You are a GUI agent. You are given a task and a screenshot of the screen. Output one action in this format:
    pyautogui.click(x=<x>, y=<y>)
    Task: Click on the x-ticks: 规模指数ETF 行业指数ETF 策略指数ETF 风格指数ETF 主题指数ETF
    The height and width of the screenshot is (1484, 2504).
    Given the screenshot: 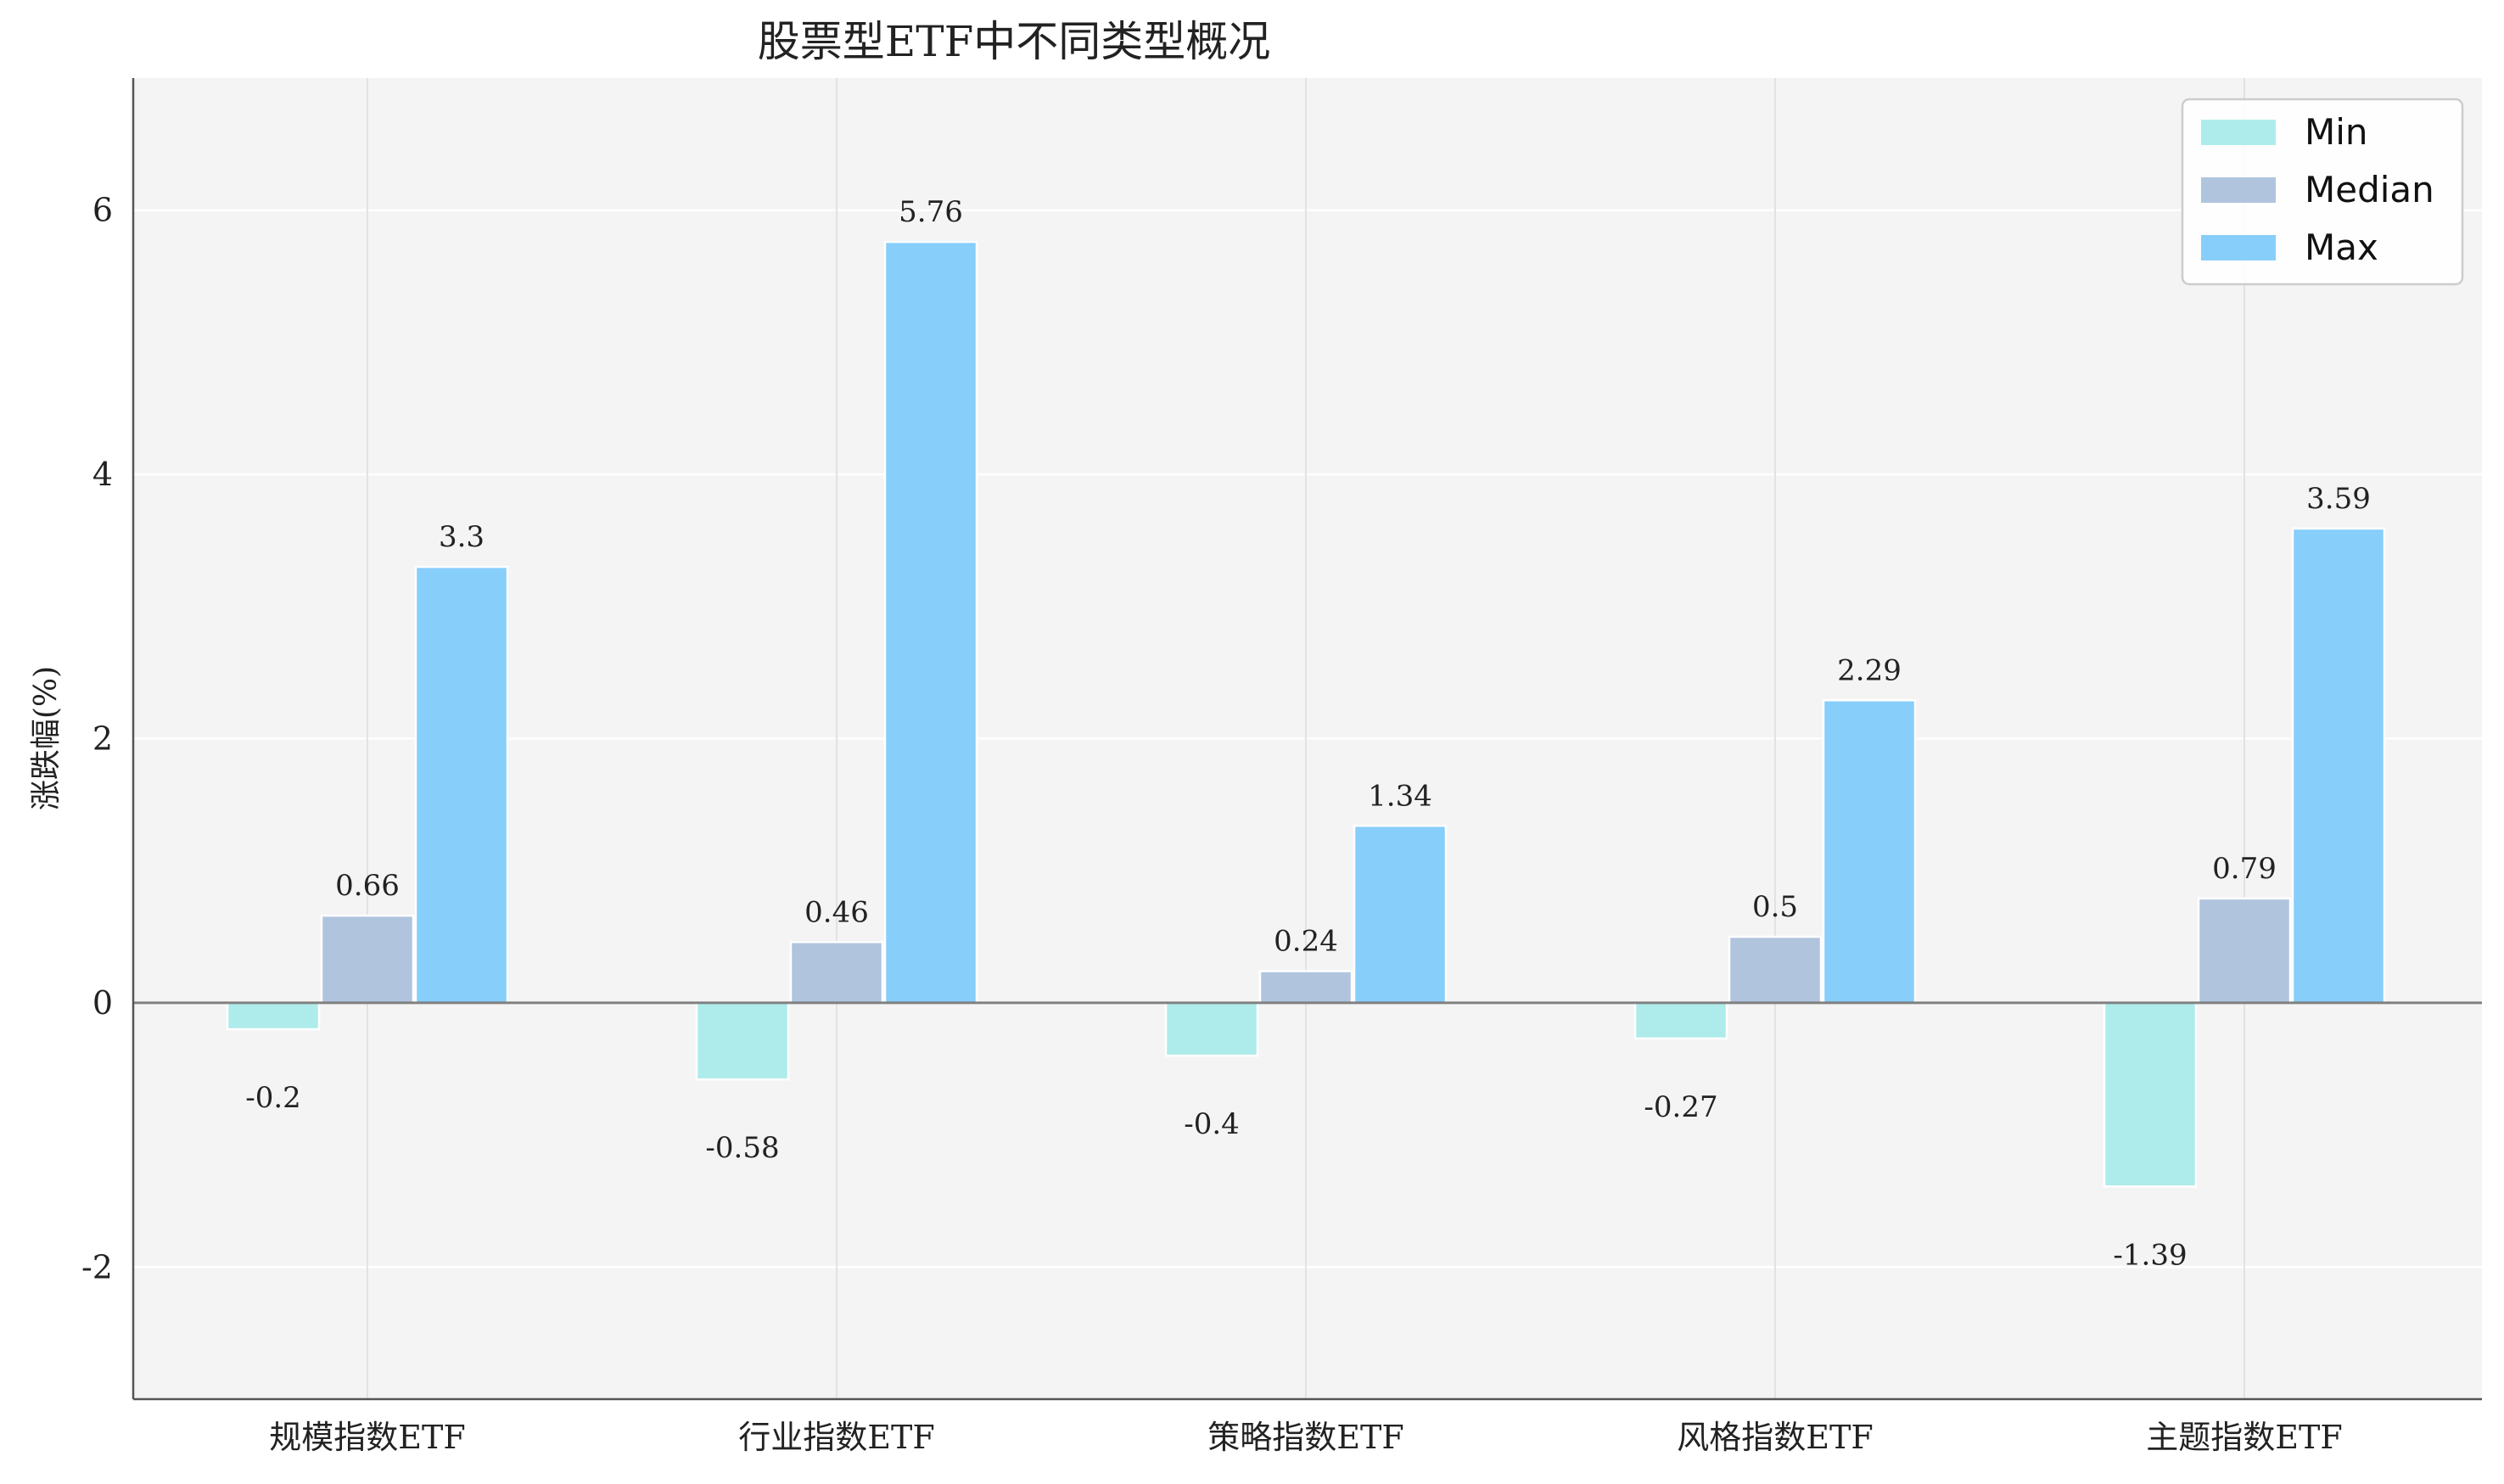 What is the action you would take?
    pyautogui.click(x=1305, y=1438)
    